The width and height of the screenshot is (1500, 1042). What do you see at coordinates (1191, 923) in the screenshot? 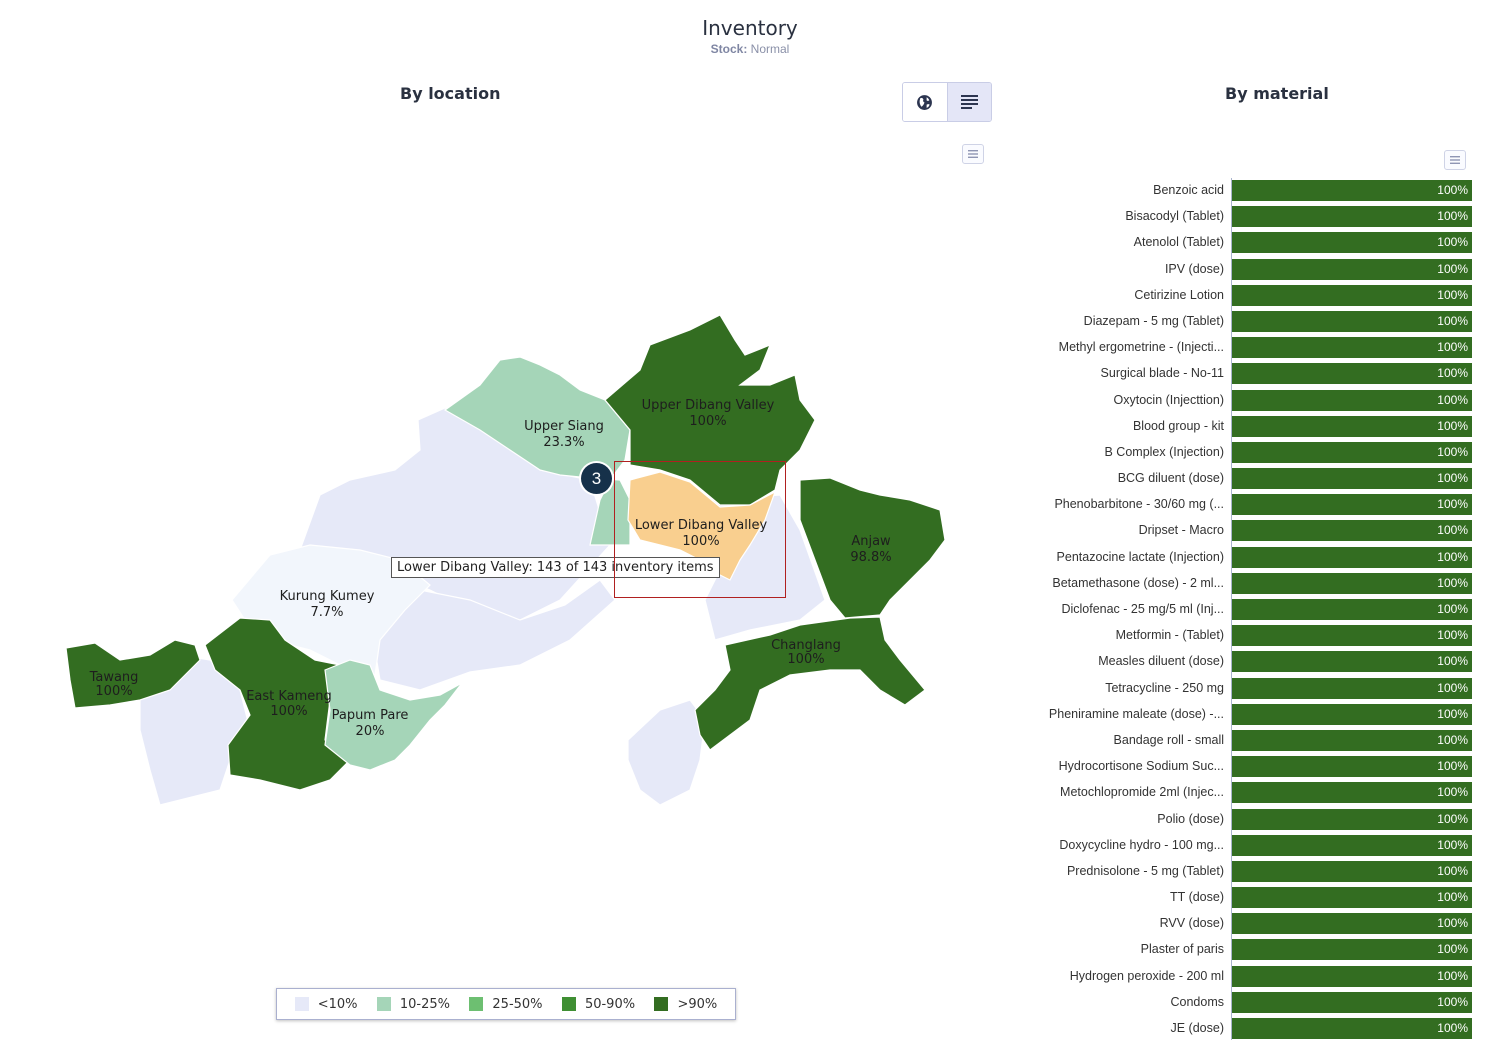
I see `bar-category-label: RVV (dose)` at bounding box center [1191, 923].